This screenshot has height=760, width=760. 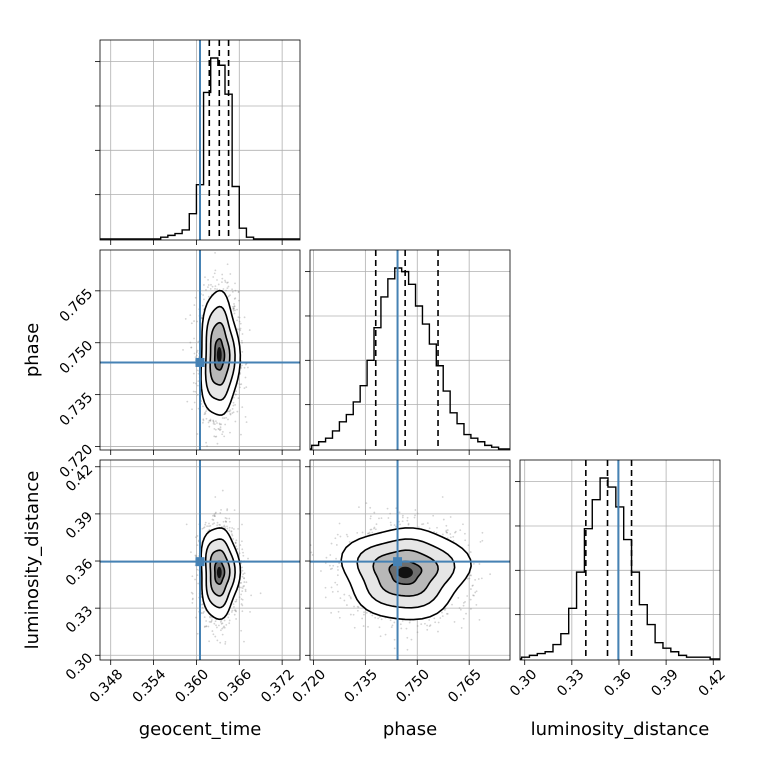 What do you see at coordinates (398, 562) in the screenshot?
I see `truth-marker` at bounding box center [398, 562].